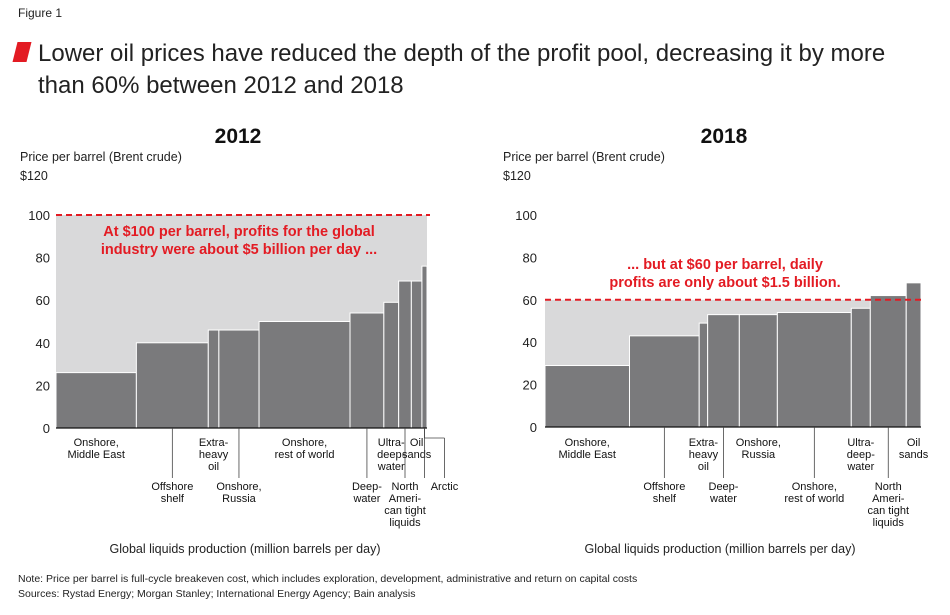 The width and height of the screenshot is (950, 615). I want to click on chart-title: 2018, so click(724, 136).